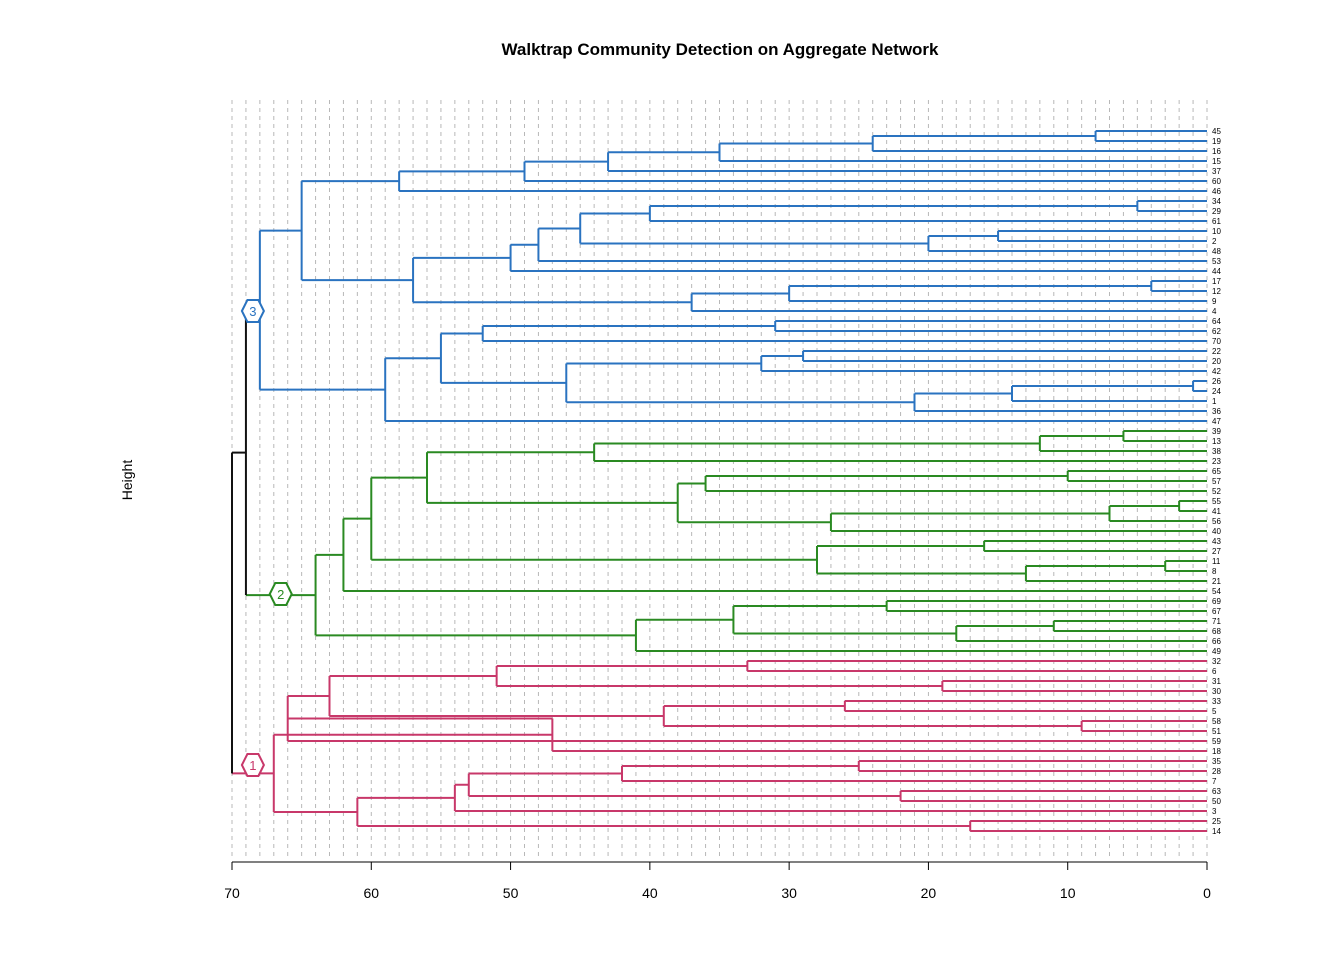 The image size is (1344, 960). What do you see at coordinates (1216, 621) in the screenshot?
I see `leaf-label: 71` at bounding box center [1216, 621].